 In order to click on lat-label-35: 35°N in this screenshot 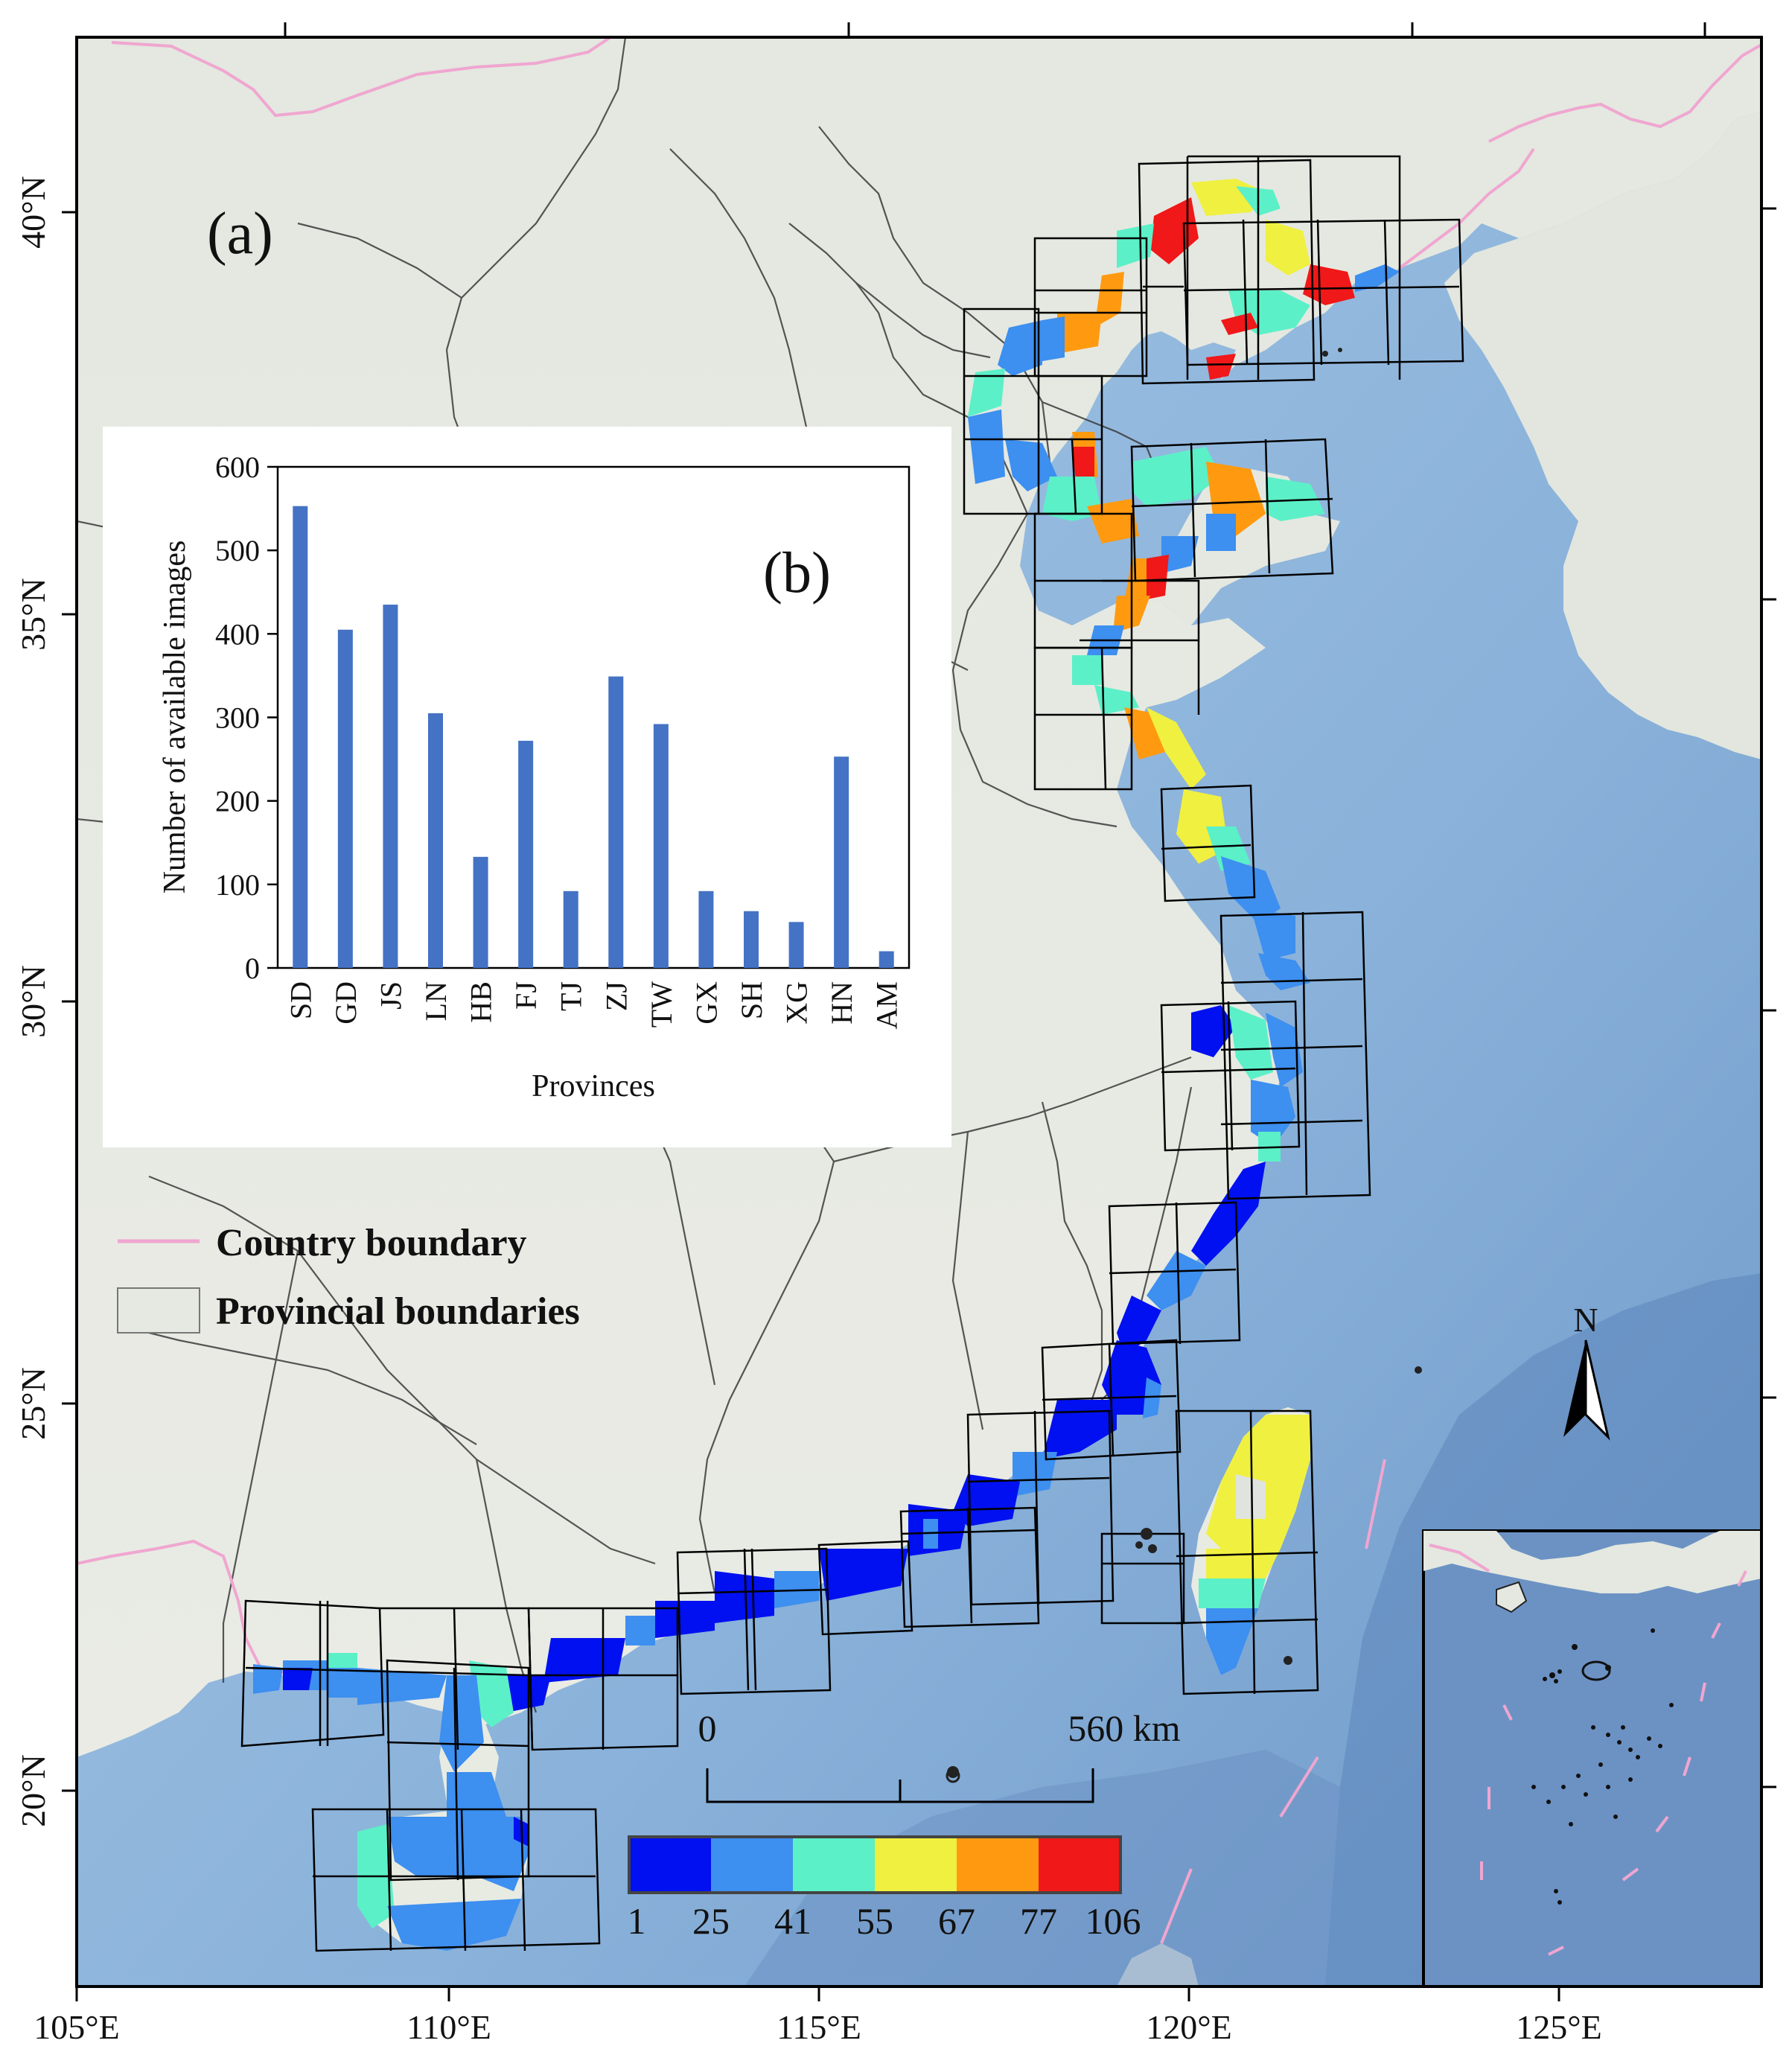, I will do `click(33, 614)`.